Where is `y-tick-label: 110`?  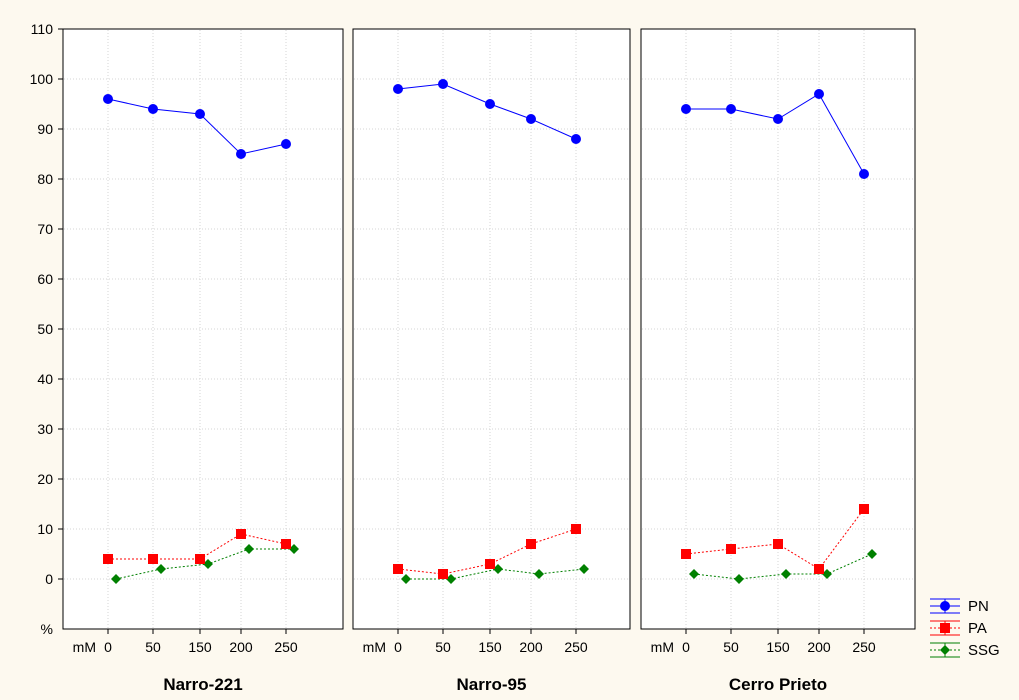
y-tick-label: 110 is located at coordinates (42, 29).